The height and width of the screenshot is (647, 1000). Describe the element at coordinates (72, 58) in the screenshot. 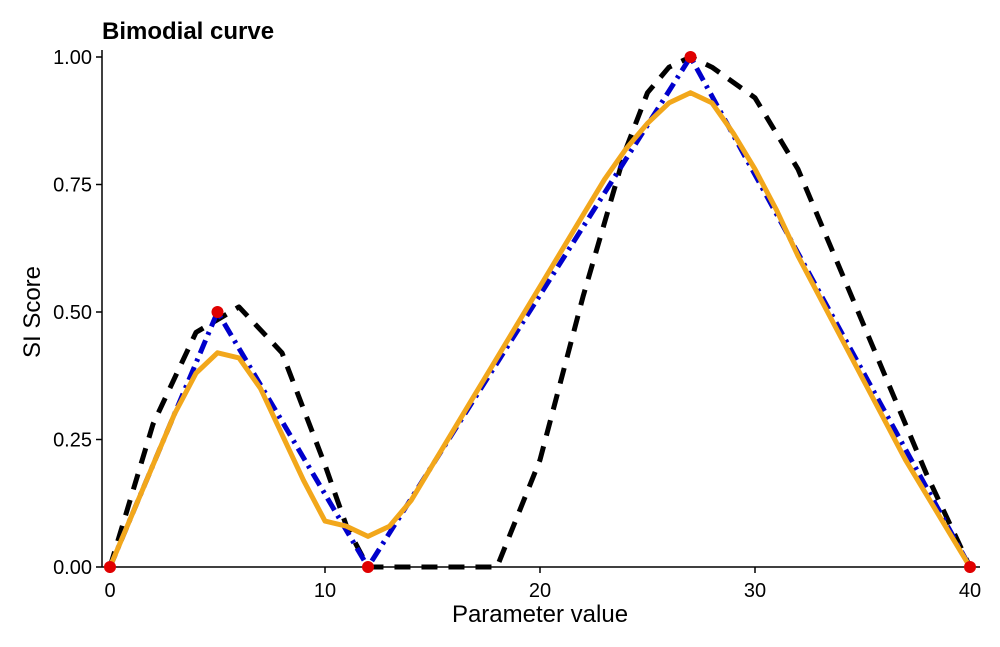

I see `y-tick-label: 1.00` at that location.